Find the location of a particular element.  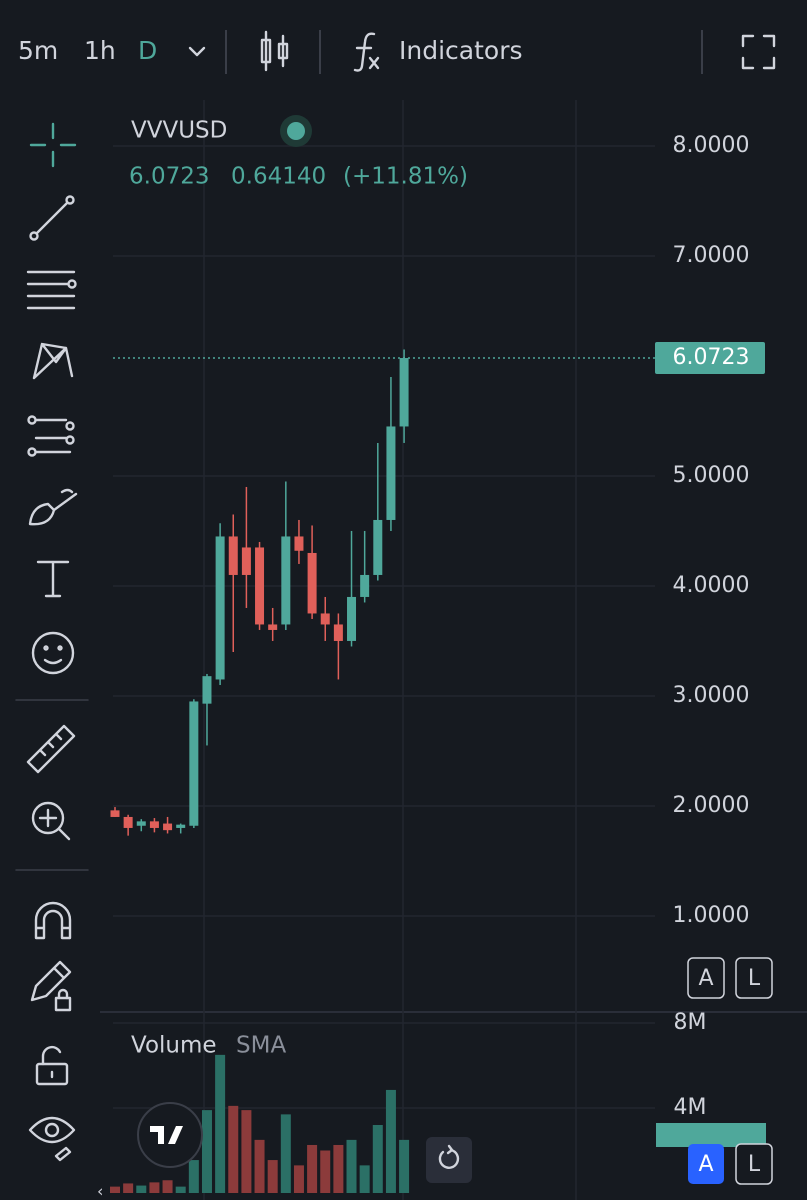

volume-auto-scale-button is located at coordinates (706, 1164).